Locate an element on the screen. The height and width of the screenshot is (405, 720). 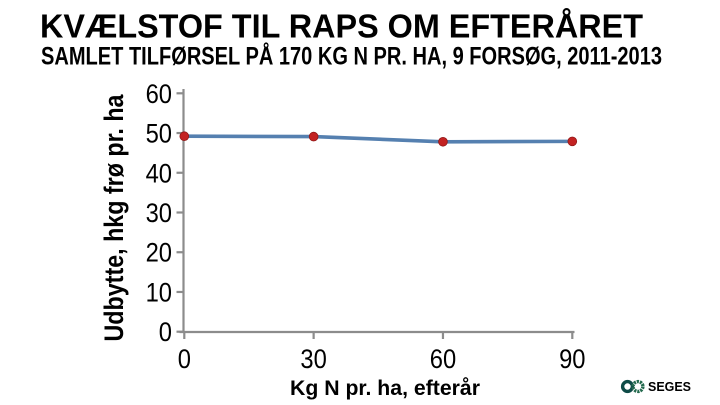
y-tick-label: 60 is located at coordinates (159, 94).